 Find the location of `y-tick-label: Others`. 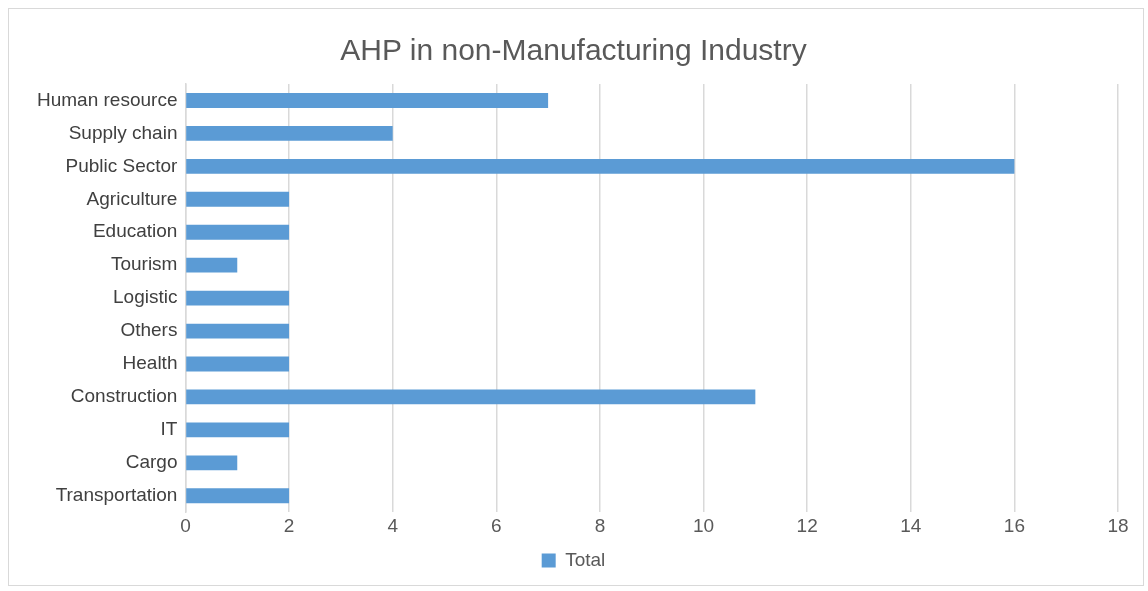

y-tick-label: Others is located at coordinates (149, 330).